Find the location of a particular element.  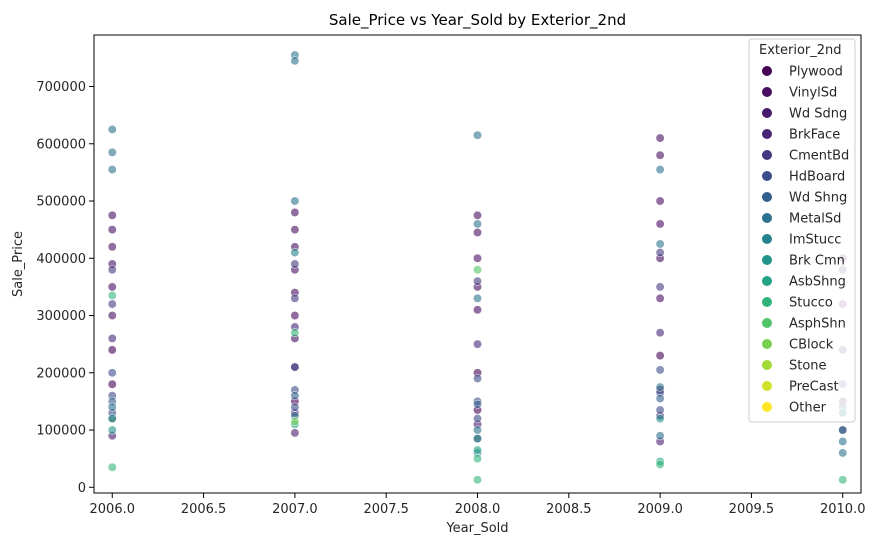

legend-label: Brk Cmn is located at coordinates (817, 261).